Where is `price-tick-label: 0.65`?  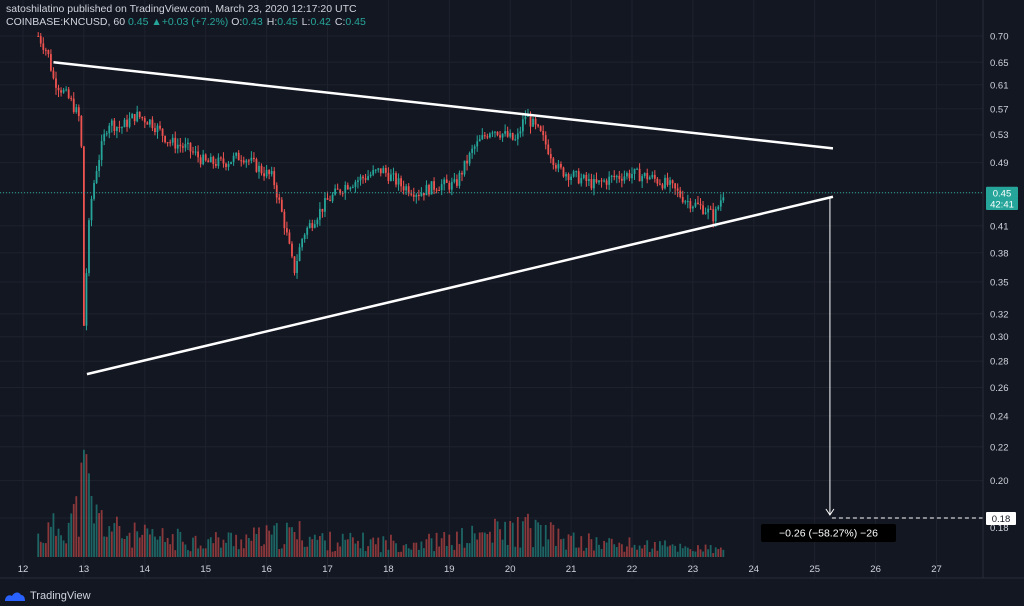 price-tick-label: 0.65 is located at coordinates (999, 63).